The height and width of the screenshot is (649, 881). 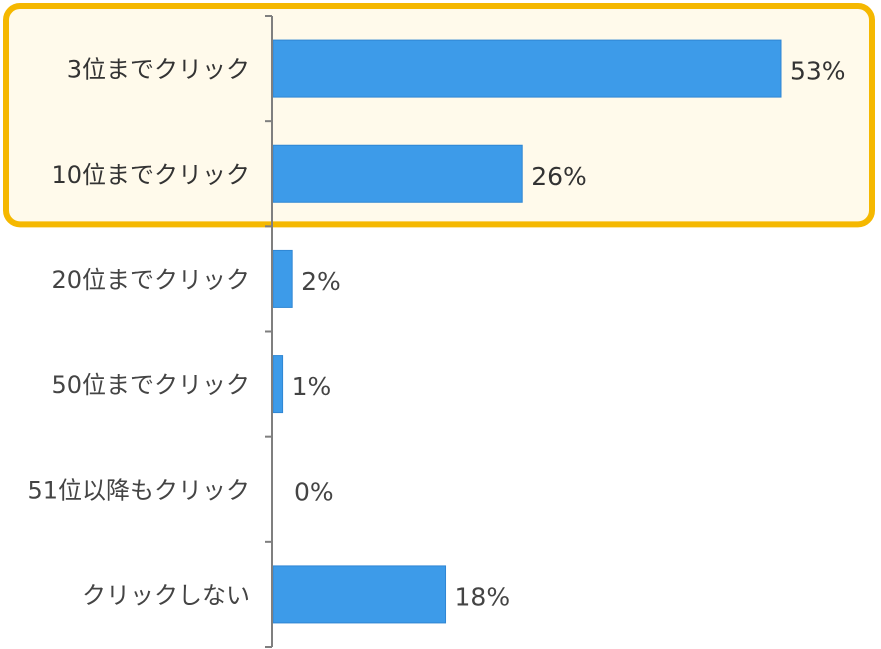 I want to click on data-label: 0%, so click(x=314, y=491).